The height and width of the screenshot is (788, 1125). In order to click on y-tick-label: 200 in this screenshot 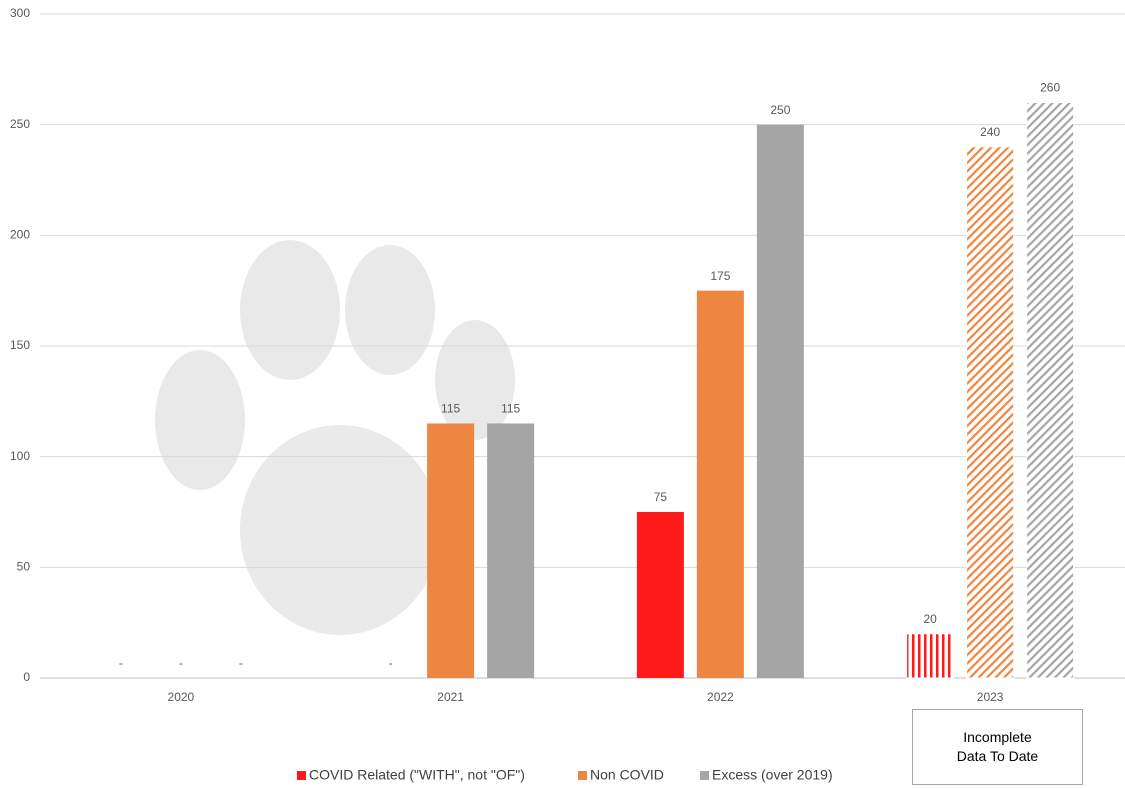, I will do `click(20, 235)`.